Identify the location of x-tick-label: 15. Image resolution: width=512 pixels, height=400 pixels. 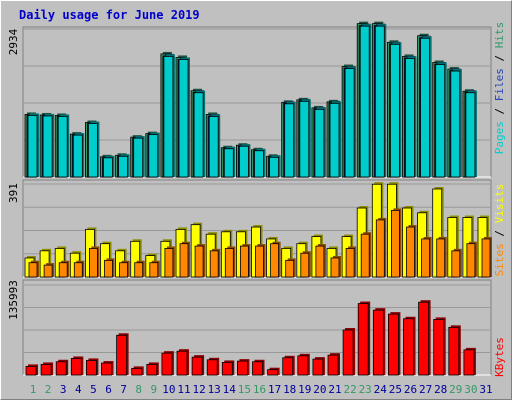
(244, 389).